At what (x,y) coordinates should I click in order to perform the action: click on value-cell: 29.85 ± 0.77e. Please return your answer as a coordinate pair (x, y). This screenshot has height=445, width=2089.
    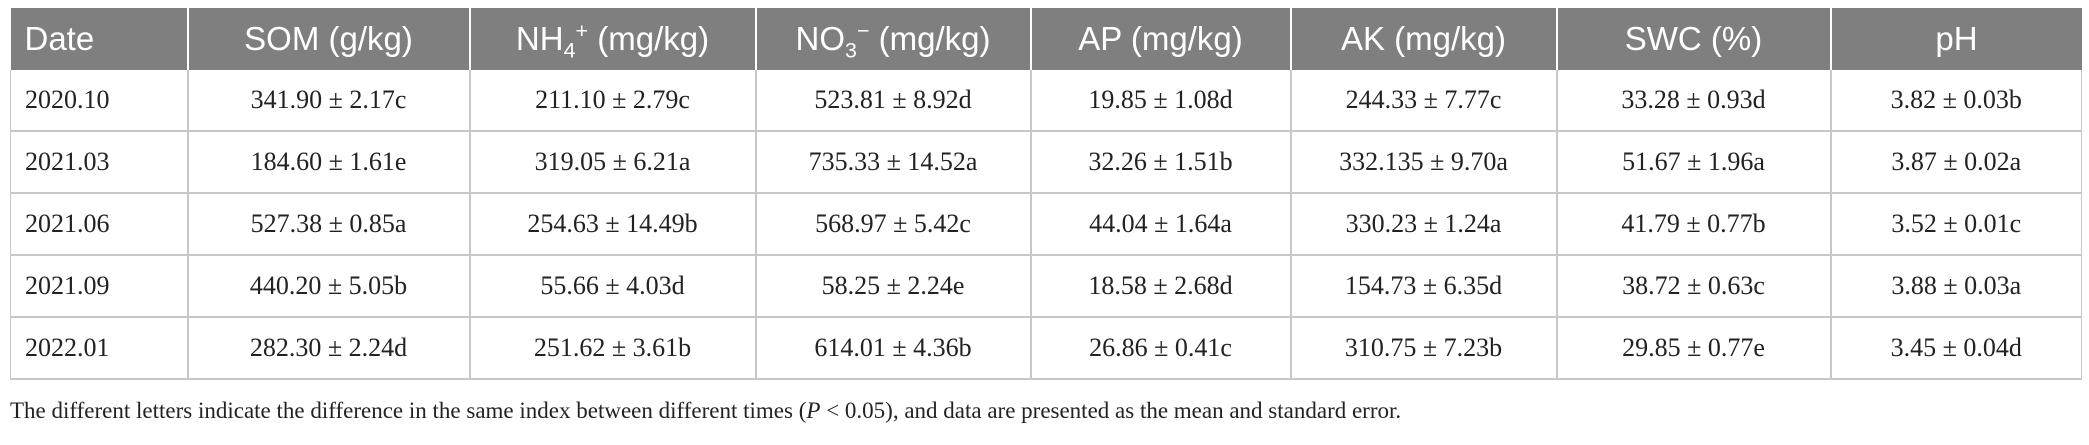
    Looking at the image, I should click on (1693, 348).